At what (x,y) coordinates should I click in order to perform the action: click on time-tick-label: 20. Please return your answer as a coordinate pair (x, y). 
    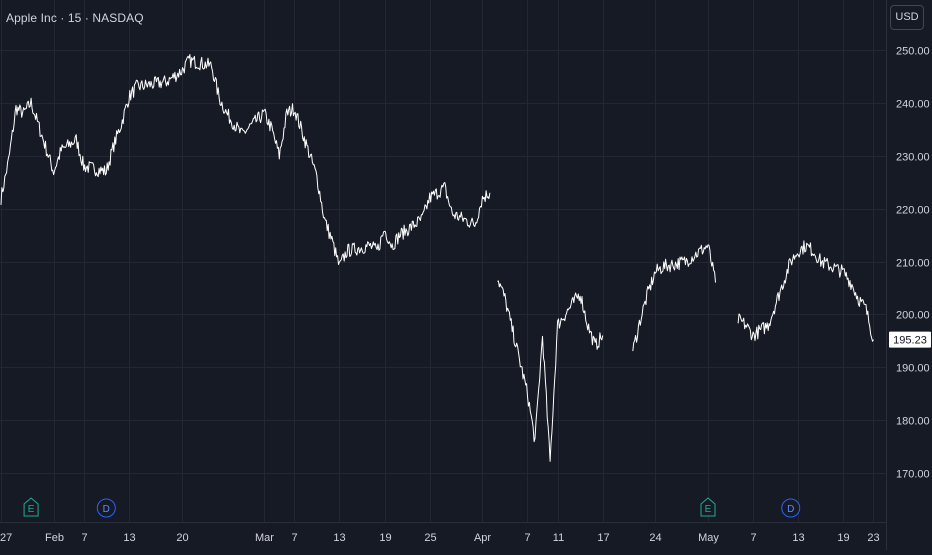
    Looking at the image, I should click on (182, 538).